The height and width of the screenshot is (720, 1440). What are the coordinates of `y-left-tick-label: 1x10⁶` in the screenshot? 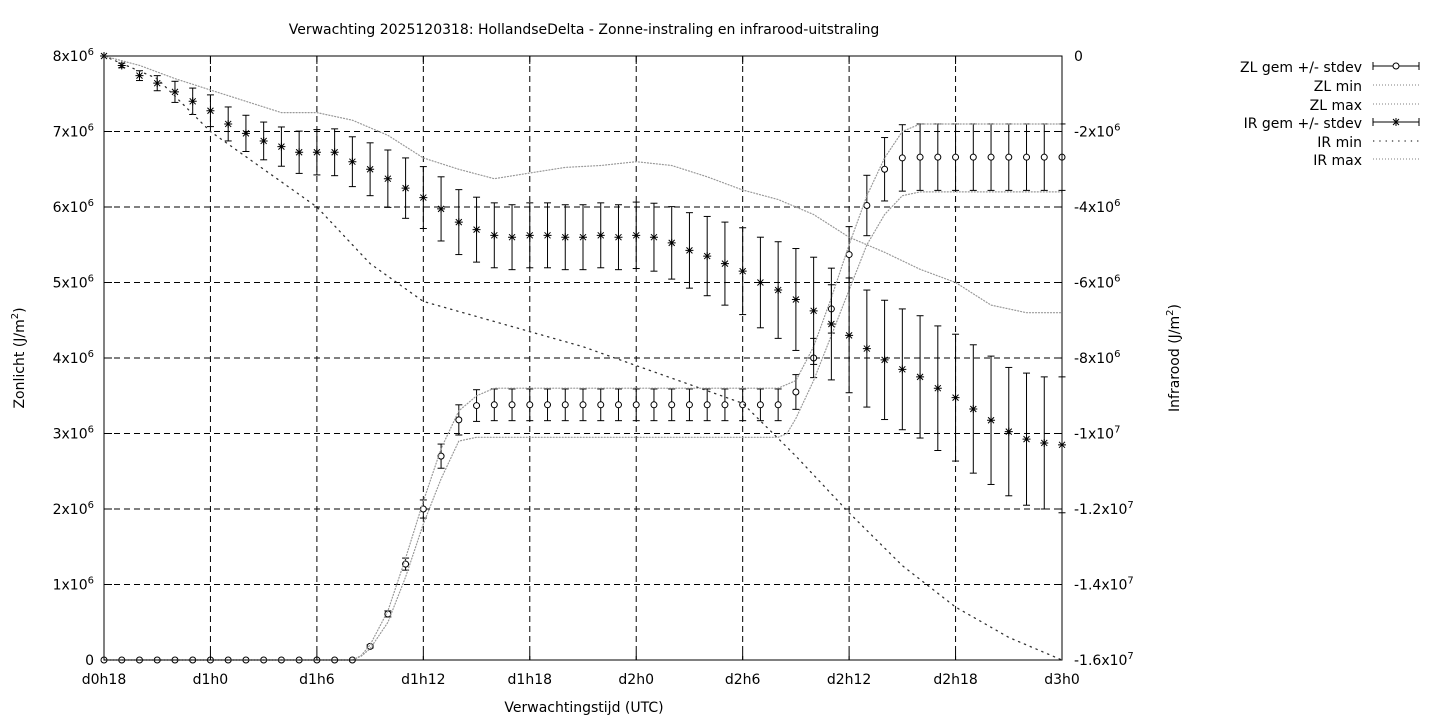 It's located at (73, 585).